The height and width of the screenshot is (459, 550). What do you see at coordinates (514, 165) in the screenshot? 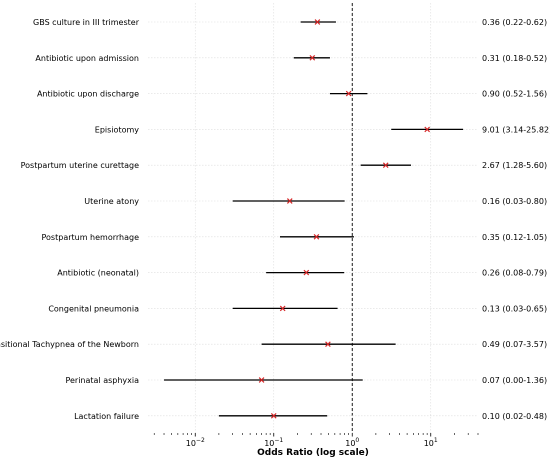
I see `row-value: 2.67 (1.28-5.60)` at bounding box center [514, 165].